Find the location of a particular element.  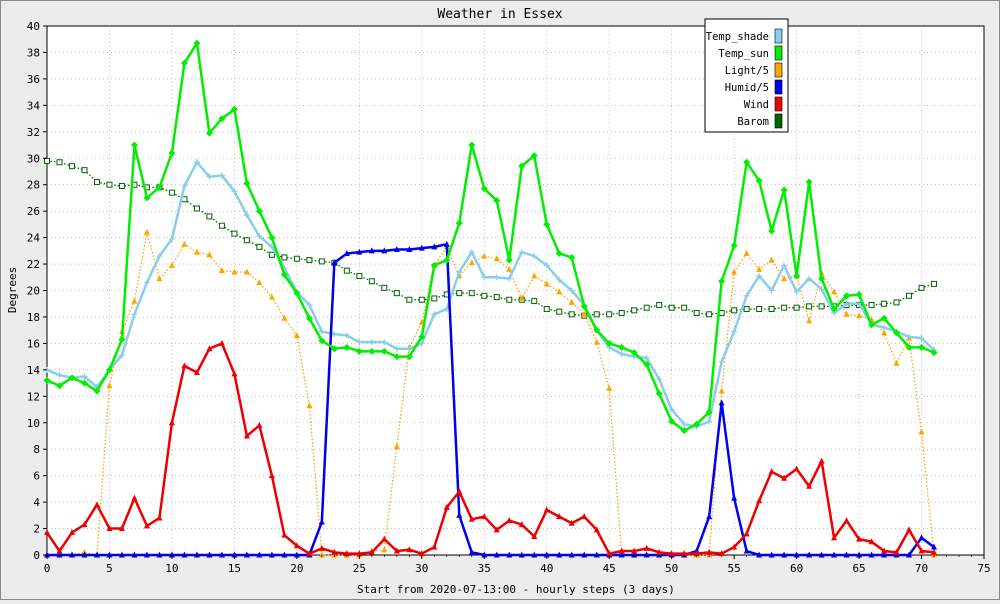

chart-title: Weather in Essex is located at coordinates (499, 14).